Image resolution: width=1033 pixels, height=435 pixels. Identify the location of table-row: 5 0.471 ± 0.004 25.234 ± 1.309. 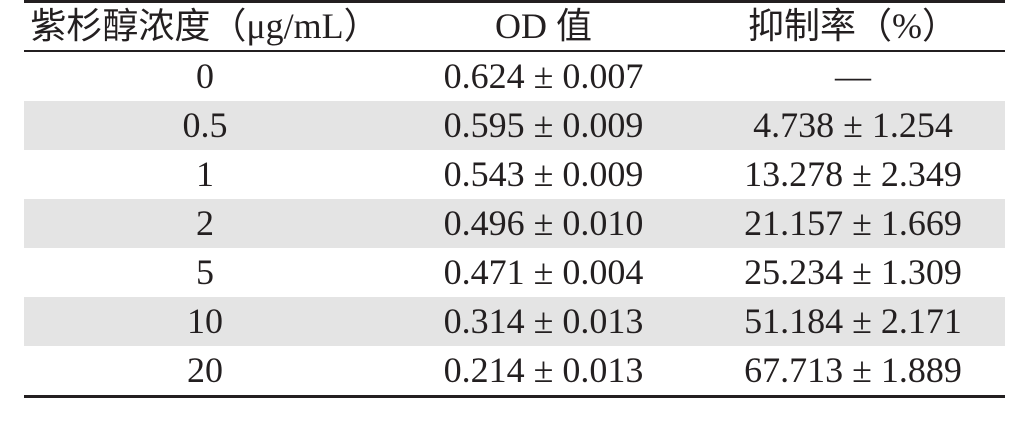
(514, 272).